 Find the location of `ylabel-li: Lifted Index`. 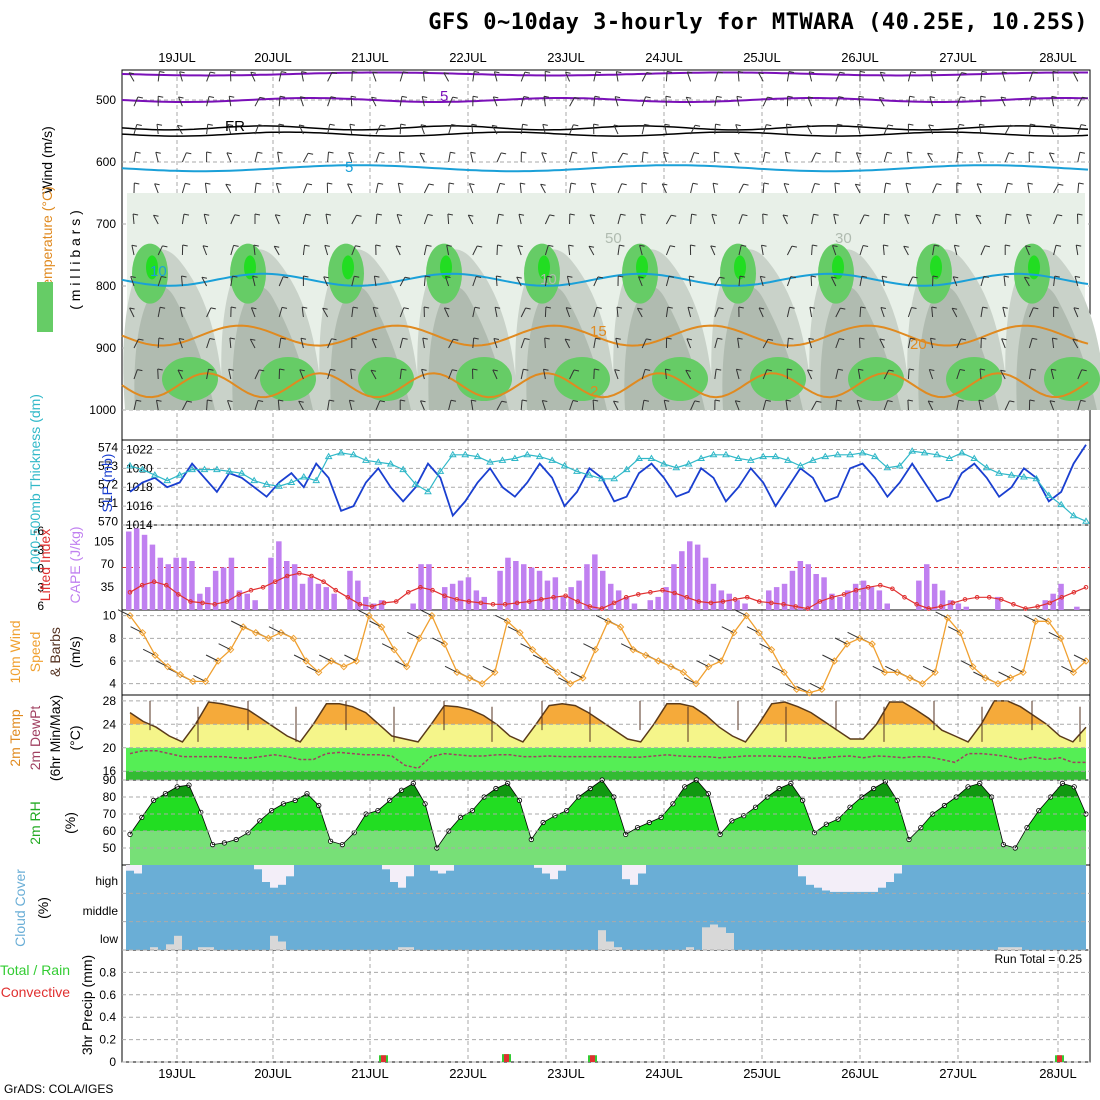

ylabel-li: Lifted Index is located at coordinates (45, 565).